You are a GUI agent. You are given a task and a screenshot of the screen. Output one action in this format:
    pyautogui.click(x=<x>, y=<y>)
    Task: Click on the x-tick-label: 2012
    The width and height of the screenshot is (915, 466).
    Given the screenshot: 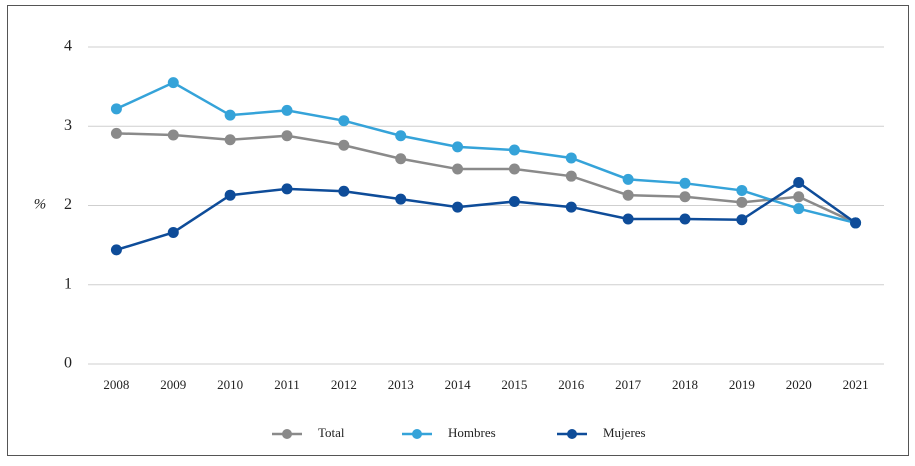 What is the action you would take?
    pyautogui.click(x=344, y=384)
    